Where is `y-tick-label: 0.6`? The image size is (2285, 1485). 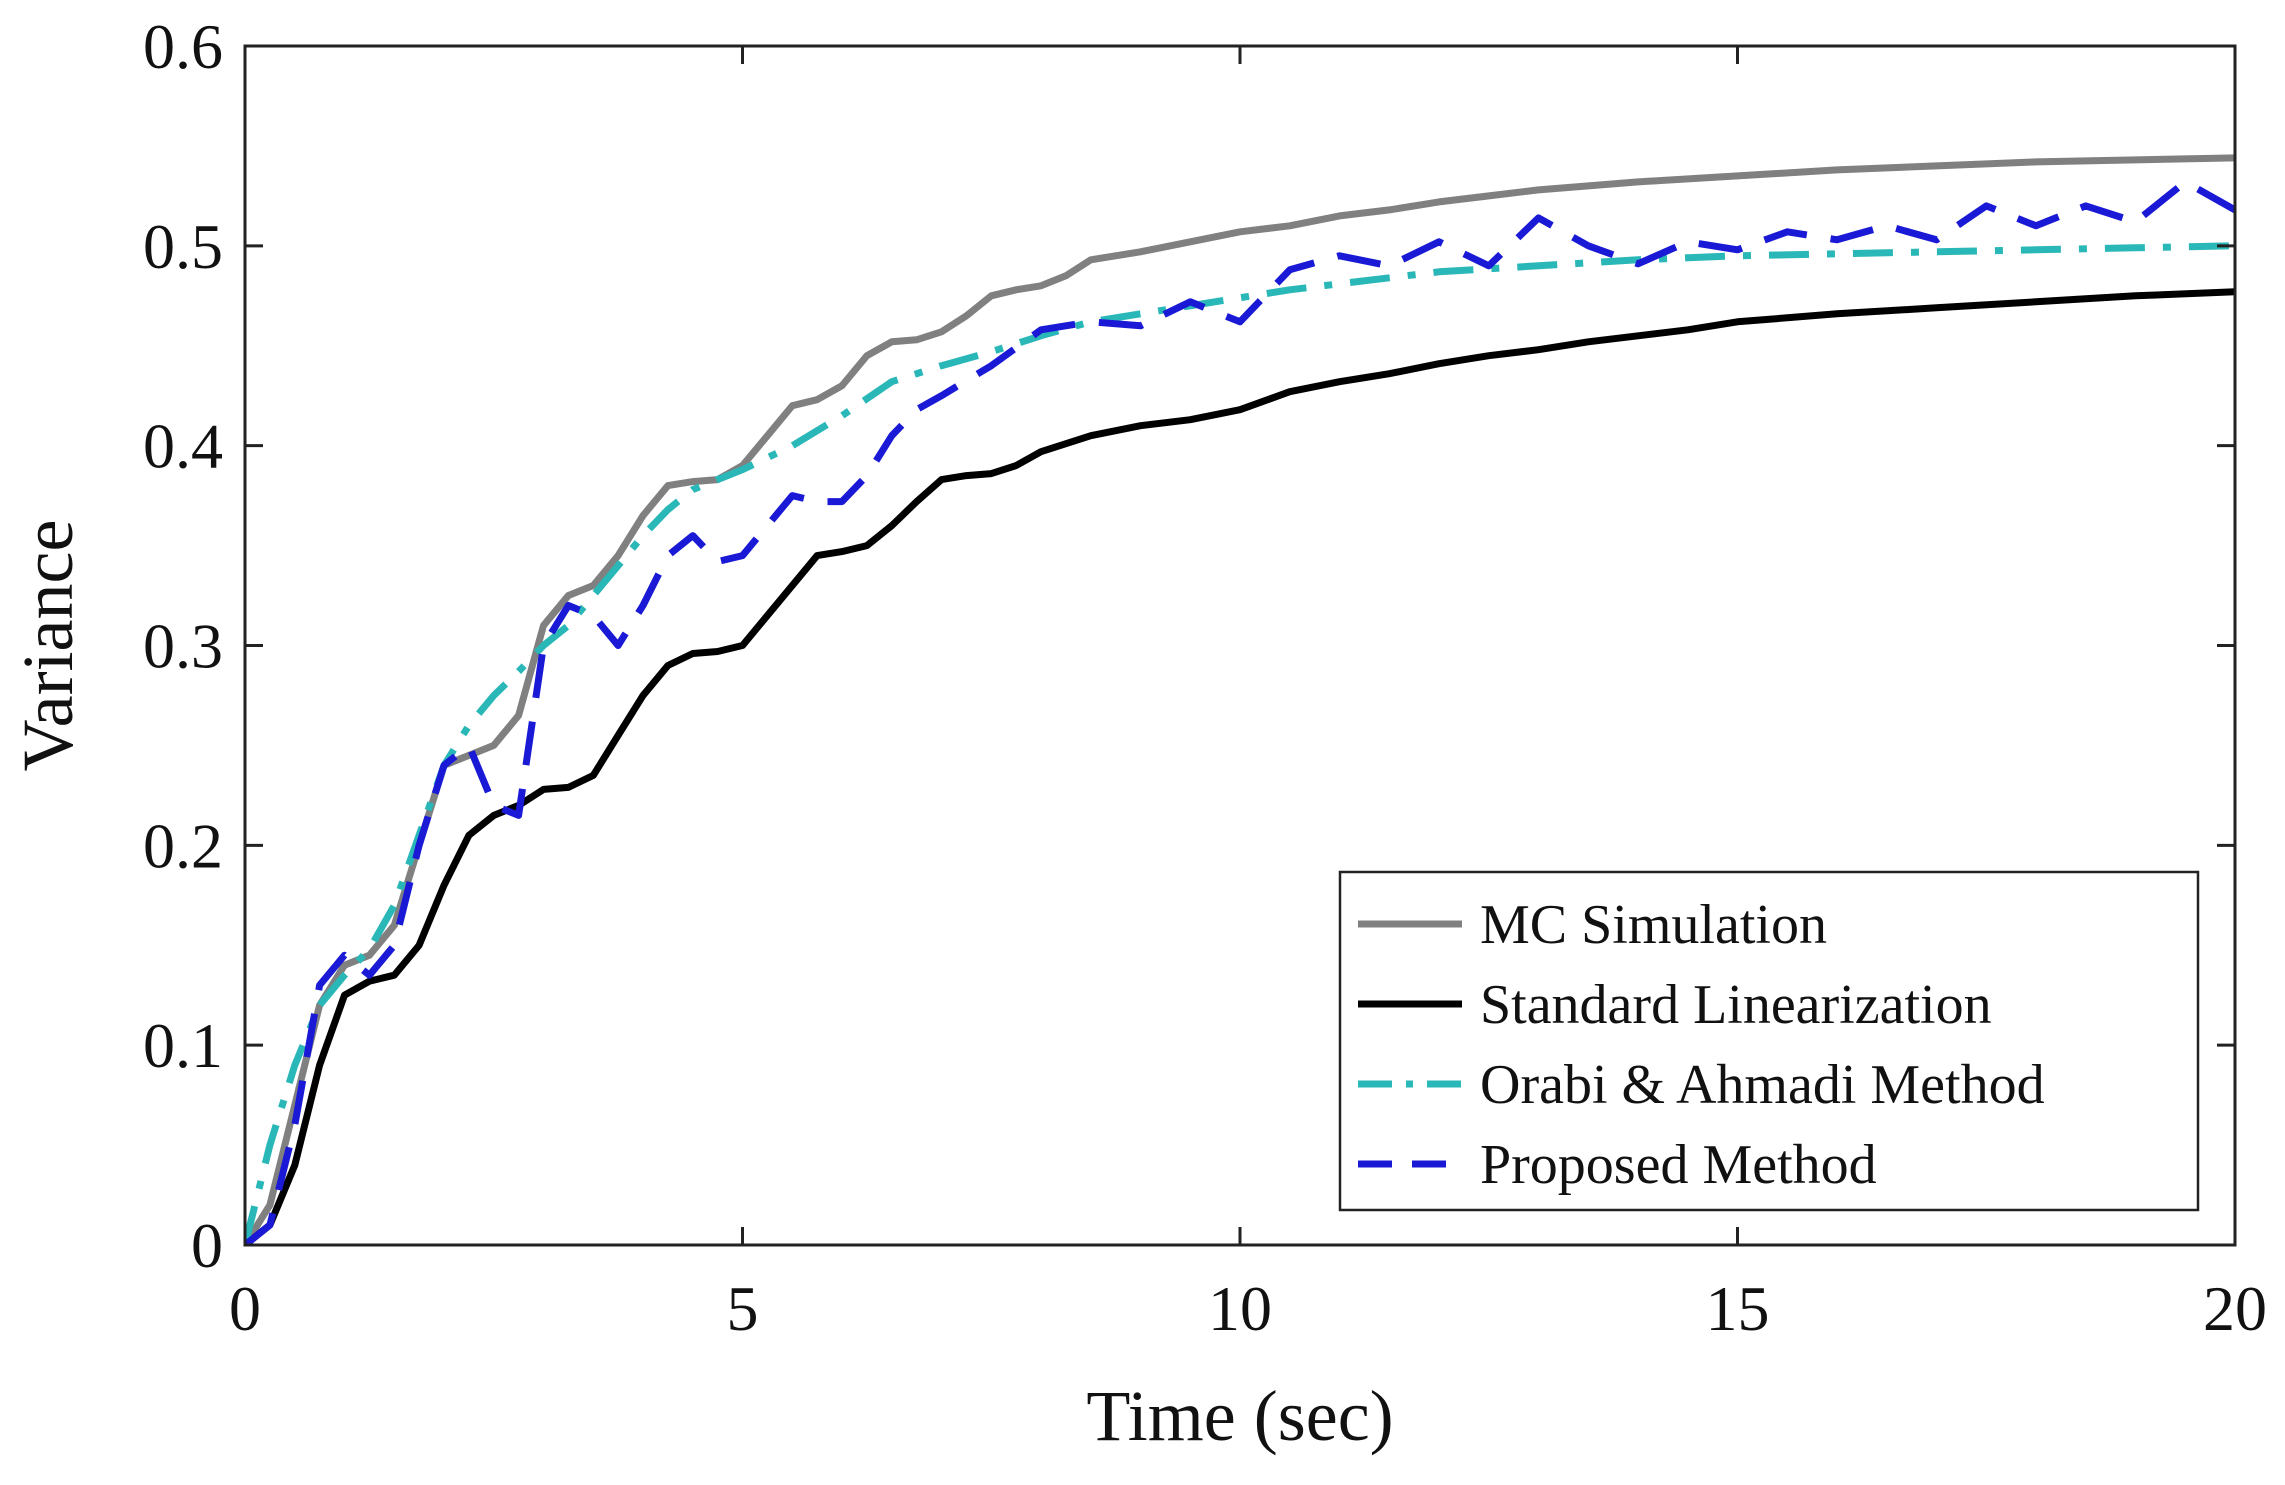 y-tick-label: 0.6 is located at coordinates (183, 46).